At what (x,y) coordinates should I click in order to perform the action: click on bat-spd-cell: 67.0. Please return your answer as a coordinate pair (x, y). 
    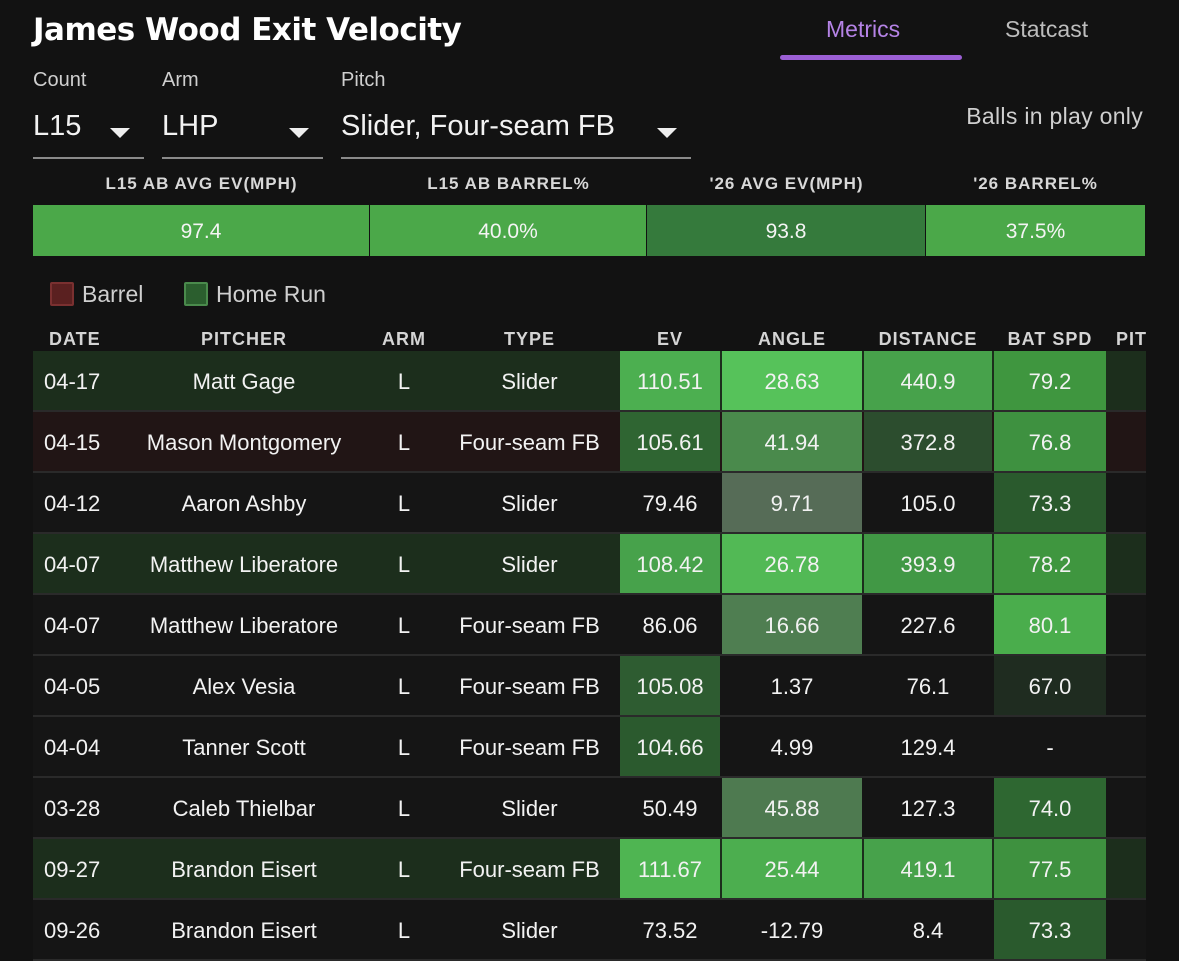
    Looking at the image, I should click on (1050, 685).